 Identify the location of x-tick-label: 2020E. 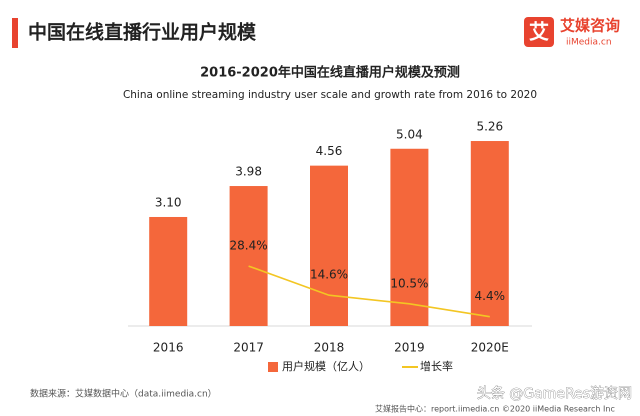
(490, 348).